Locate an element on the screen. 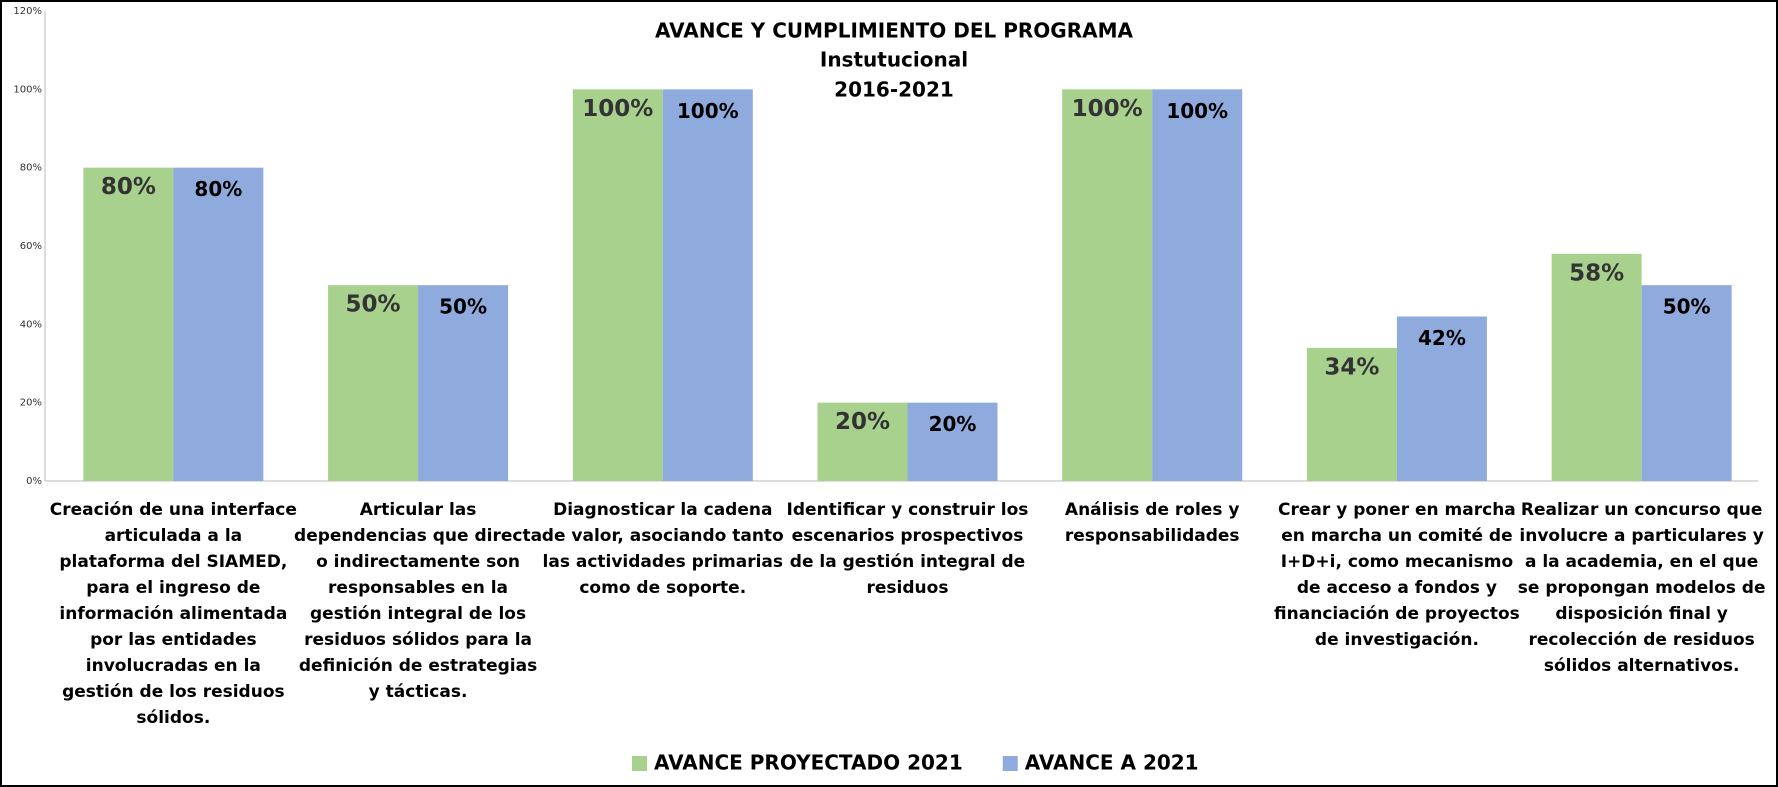  y-tick-label: 40% is located at coordinates (31, 324).